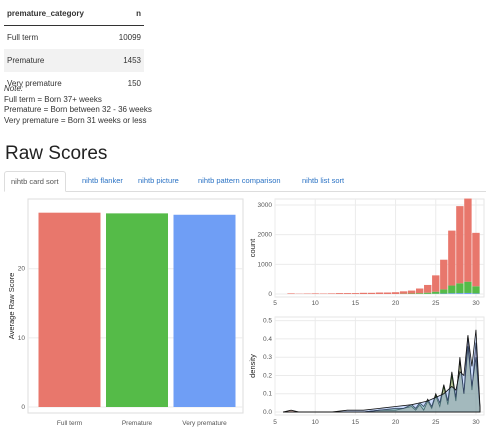 The width and height of the screenshot is (500, 436). What do you see at coordinates (267, 394) in the screenshot?
I see `y-tick-label: 0.1` at bounding box center [267, 394].